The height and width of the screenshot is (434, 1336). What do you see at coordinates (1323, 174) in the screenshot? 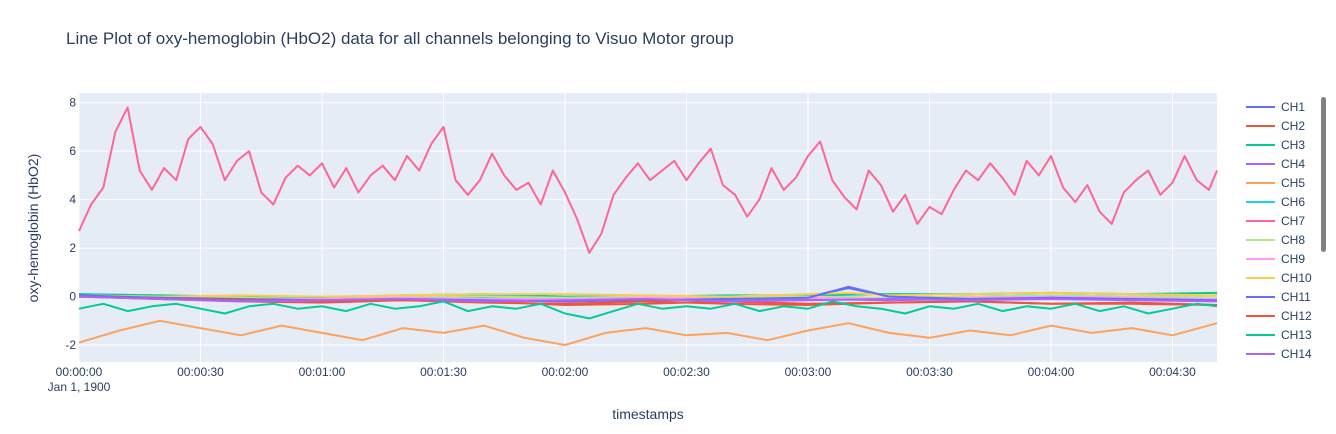
I see `legend-scrollbar` at bounding box center [1323, 174].